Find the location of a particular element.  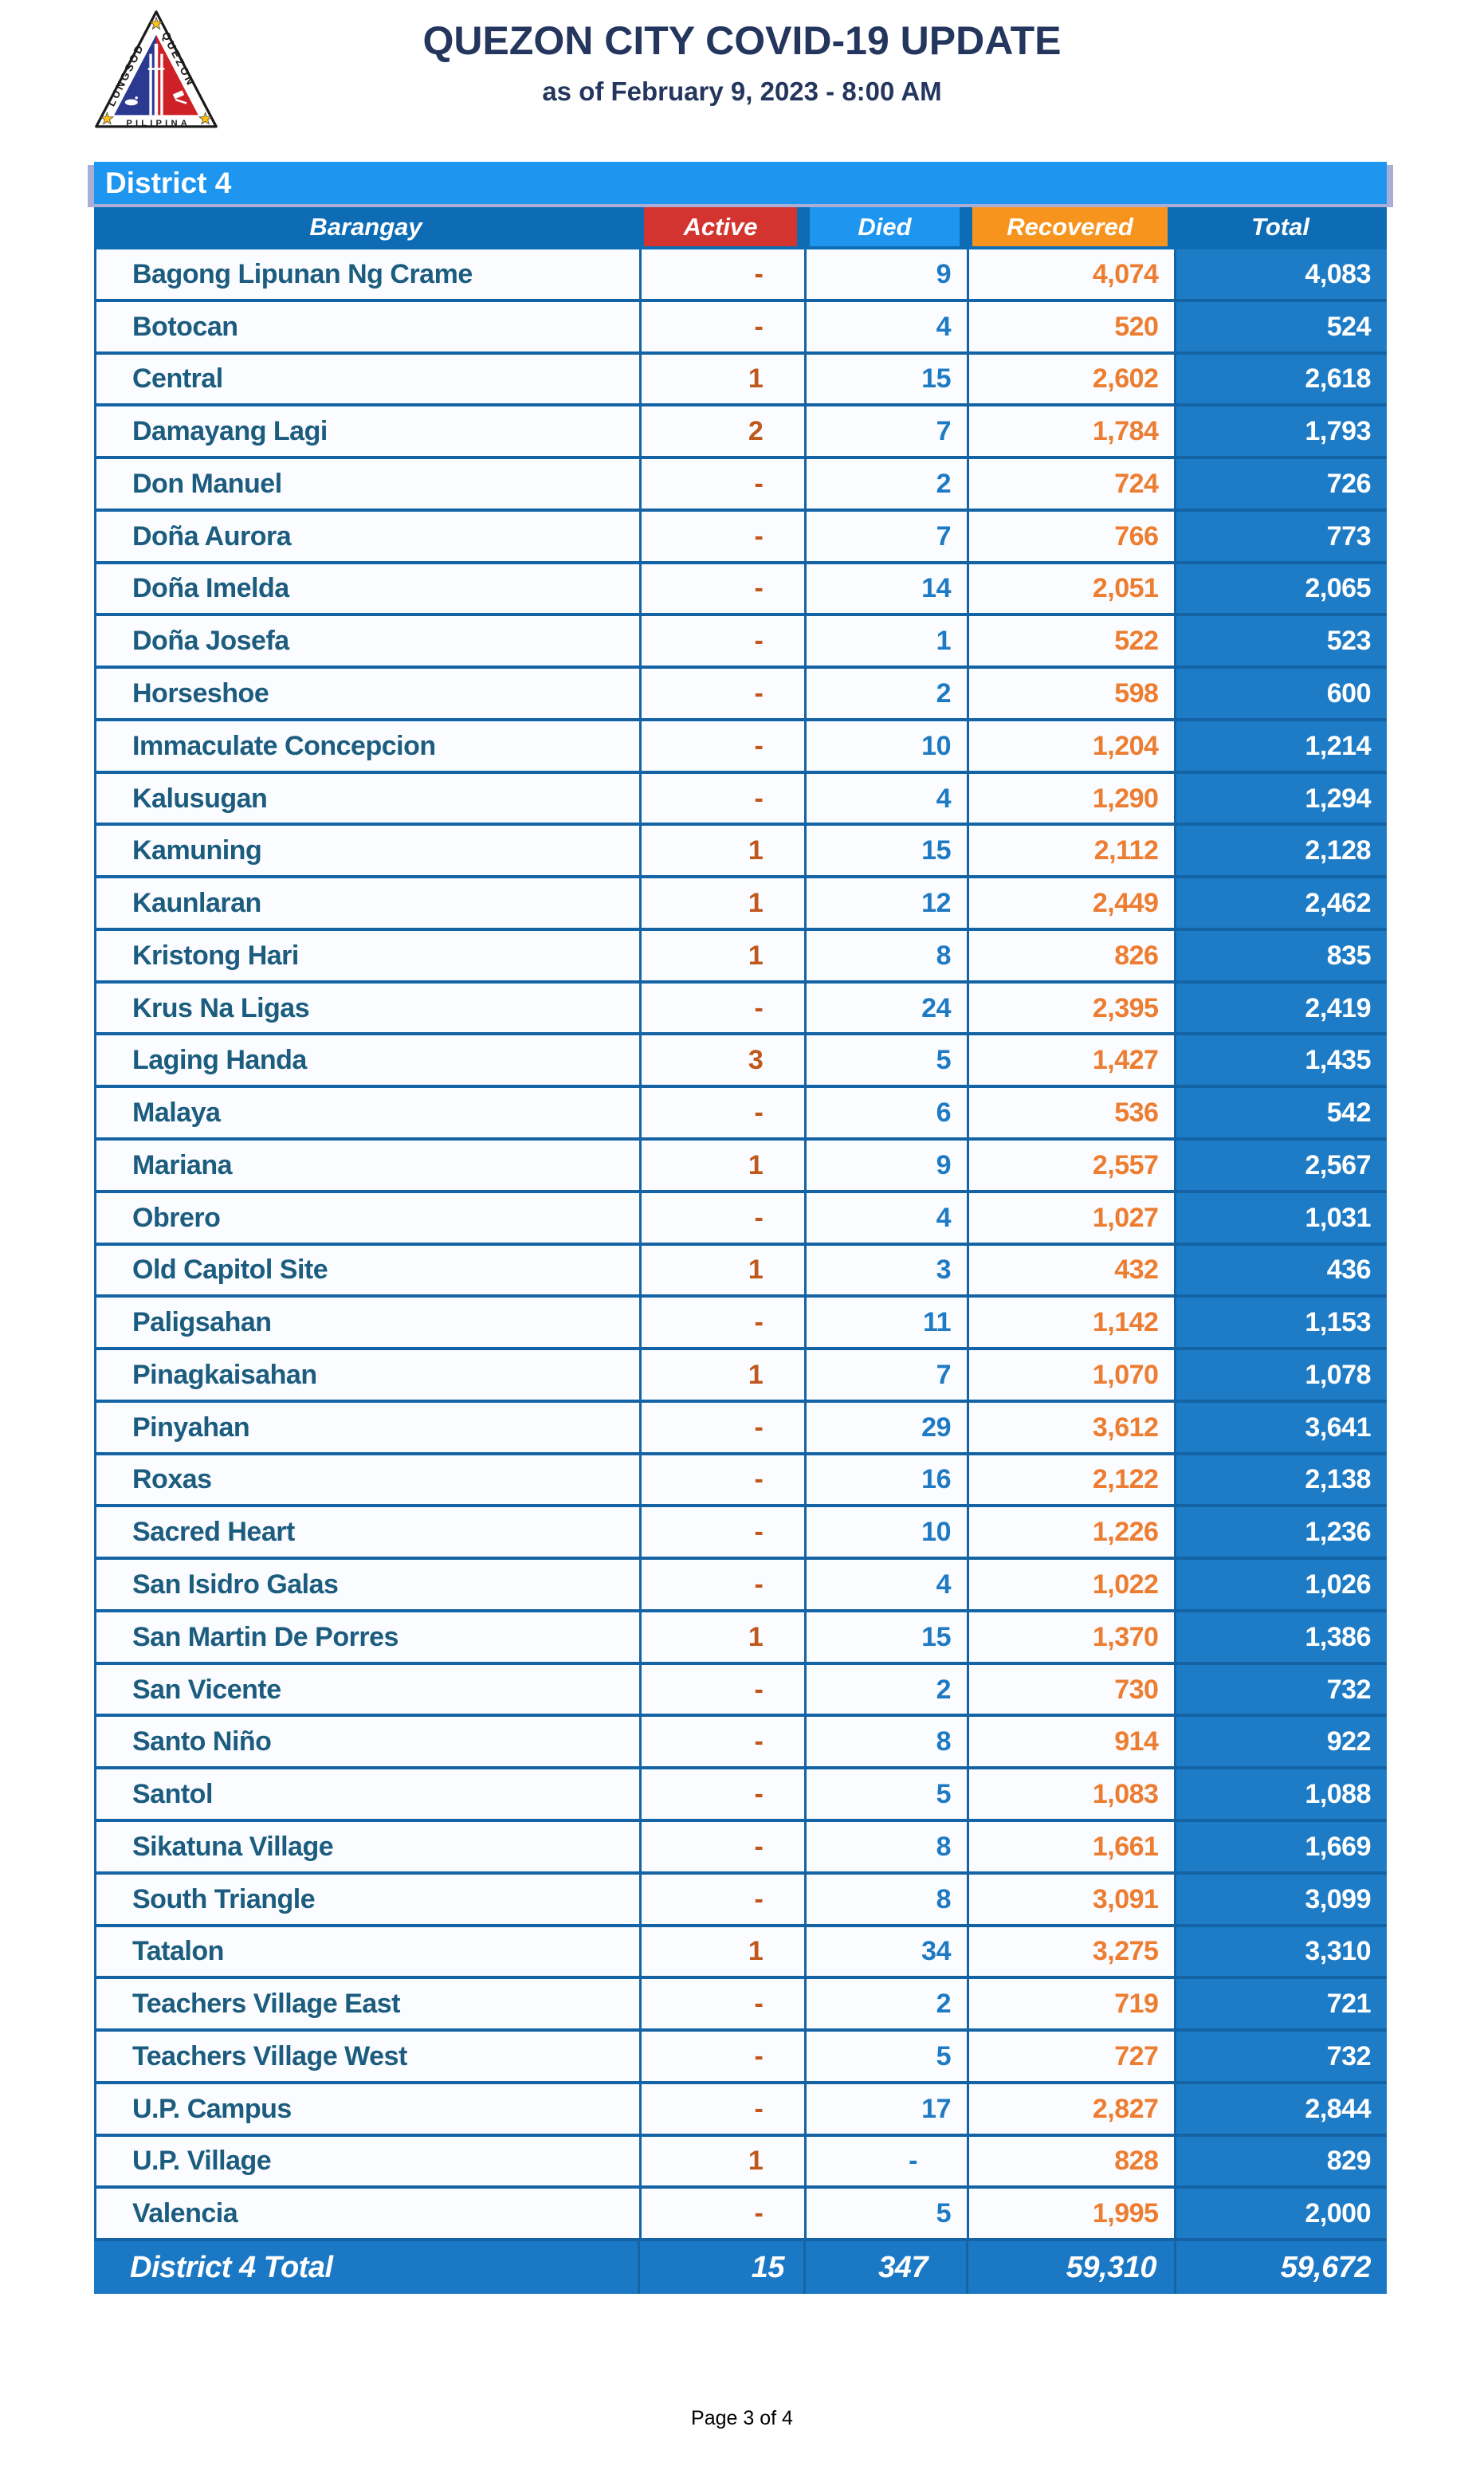

cell-total: 835 is located at coordinates (1280, 955).